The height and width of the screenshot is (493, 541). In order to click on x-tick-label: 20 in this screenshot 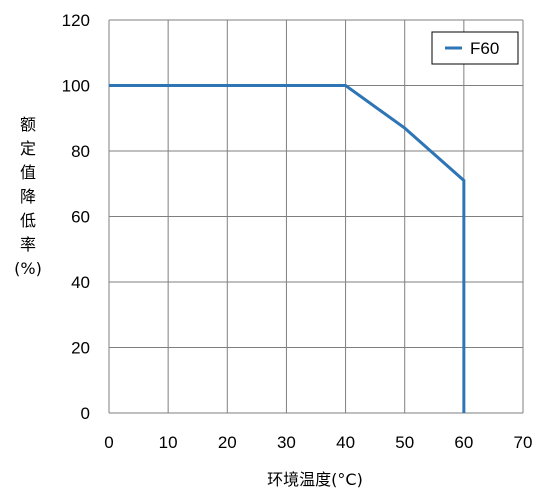, I will do `click(227, 442)`.